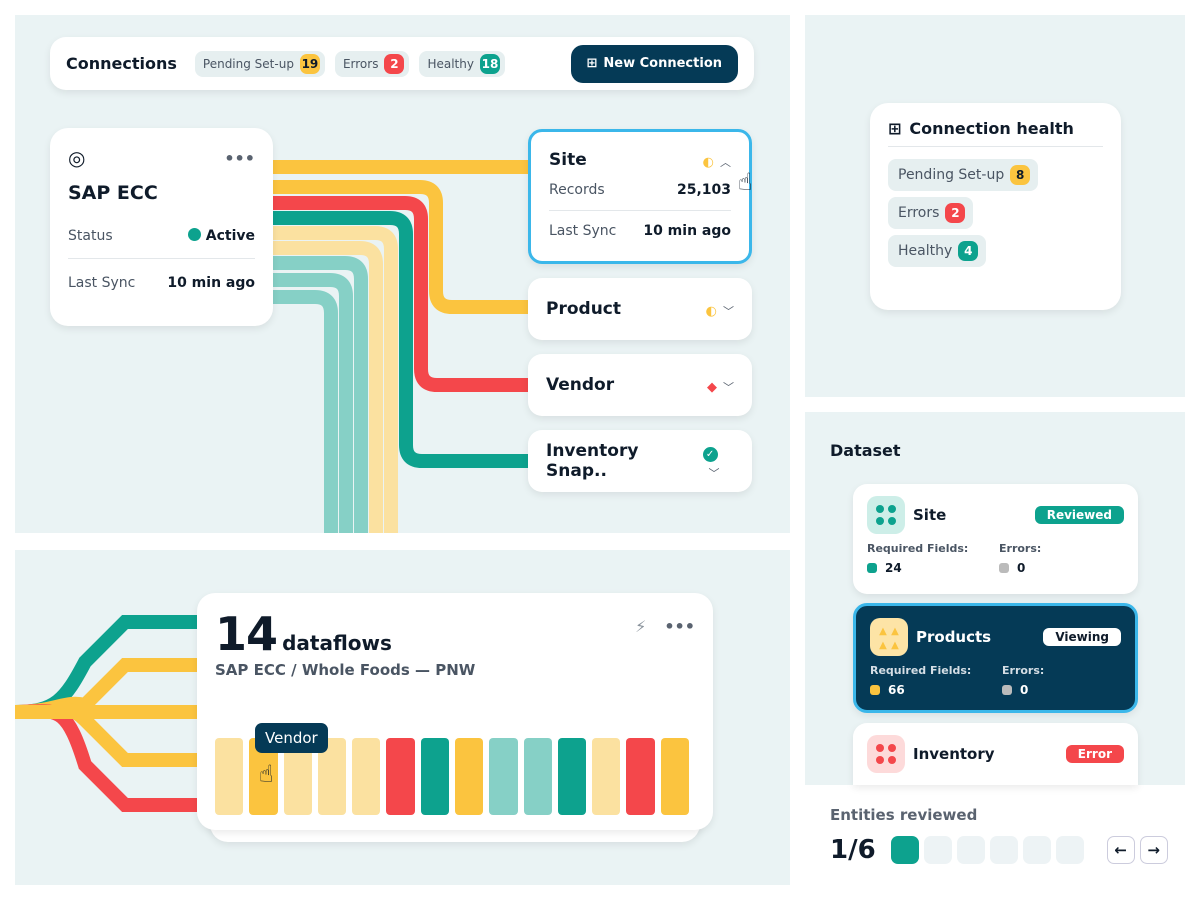  Describe the element at coordinates (640, 309) in the screenshot. I see `target-product: Product ◐ ﹀` at that location.